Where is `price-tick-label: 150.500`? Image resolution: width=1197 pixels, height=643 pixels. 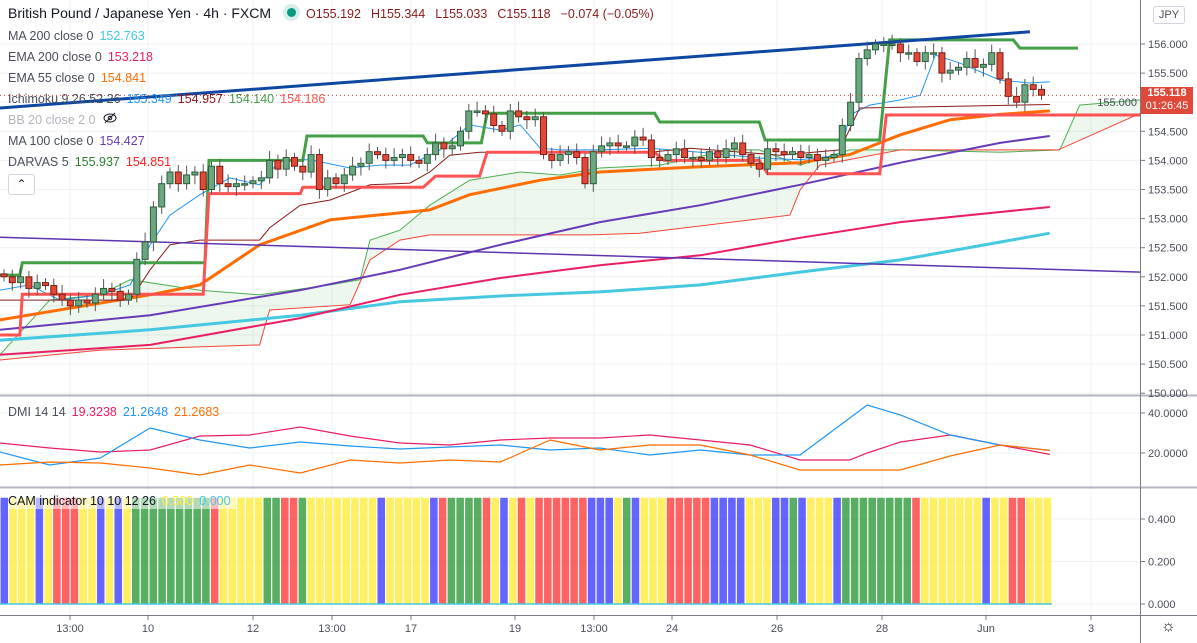 price-tick-label: 150.500 is located at coordinates (1168, 365).